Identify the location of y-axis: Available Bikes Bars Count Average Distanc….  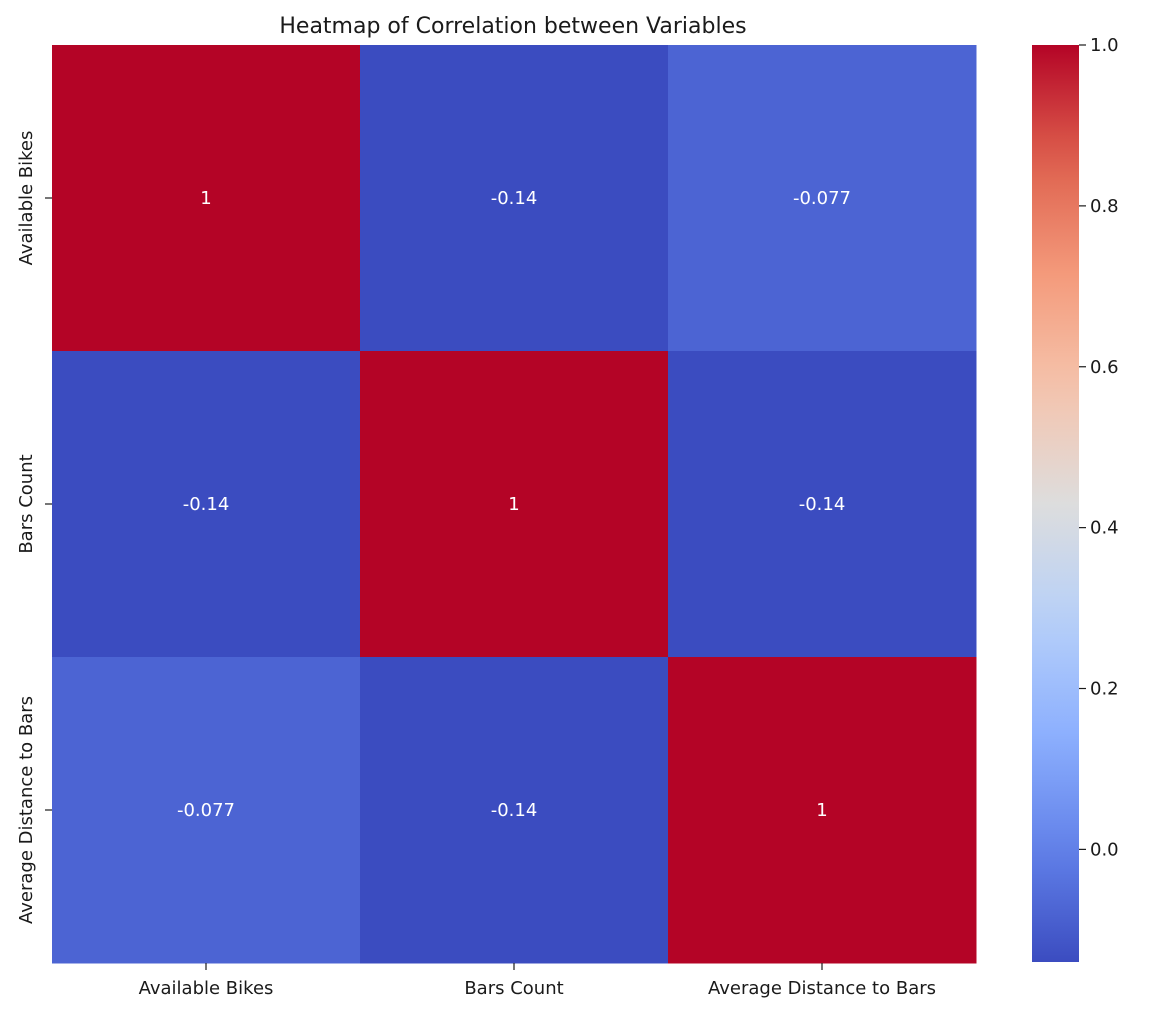
(34, 527).